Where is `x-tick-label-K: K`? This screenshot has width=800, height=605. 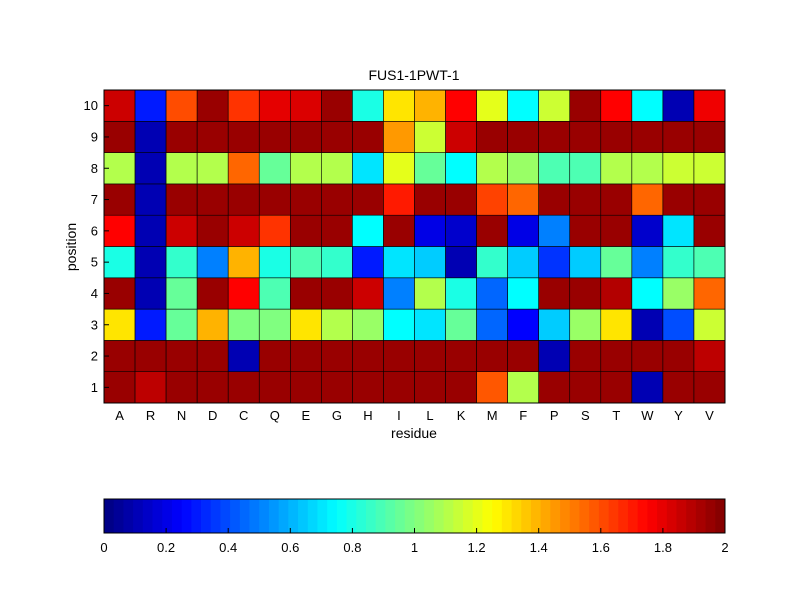 x-tick-label-K: K is located at coordinates (461, 415).